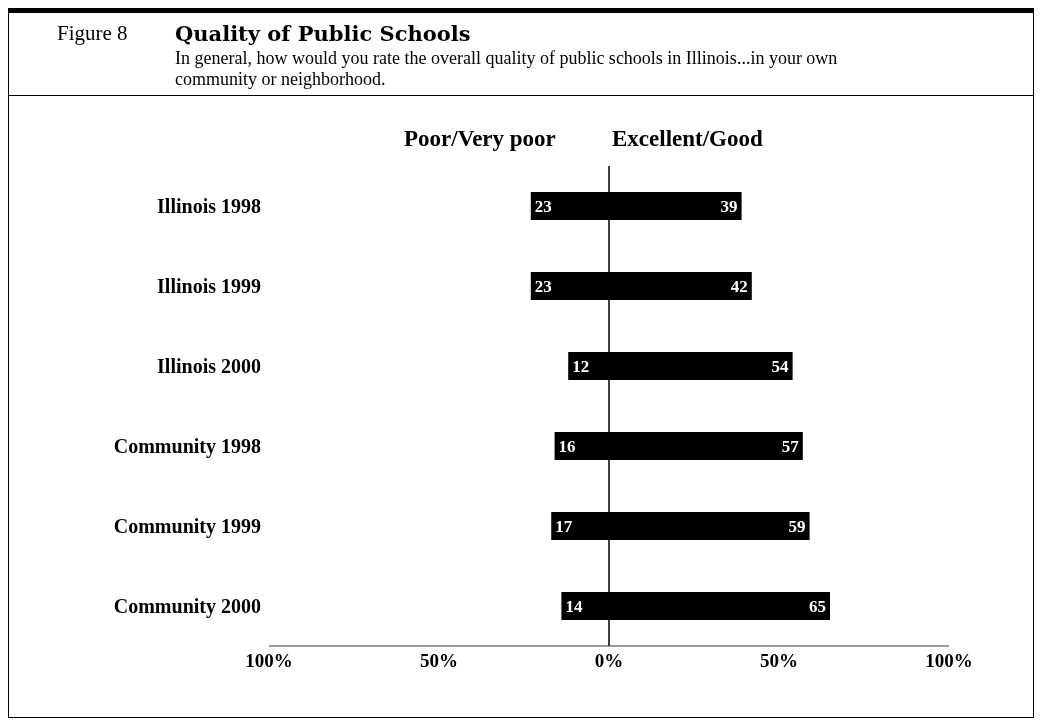 This screenshot has width=1044, height=728. What do you see at coordinates (581, 366) in the screenshot?
I see `data-label: 12` at bounding box center [581, 366].